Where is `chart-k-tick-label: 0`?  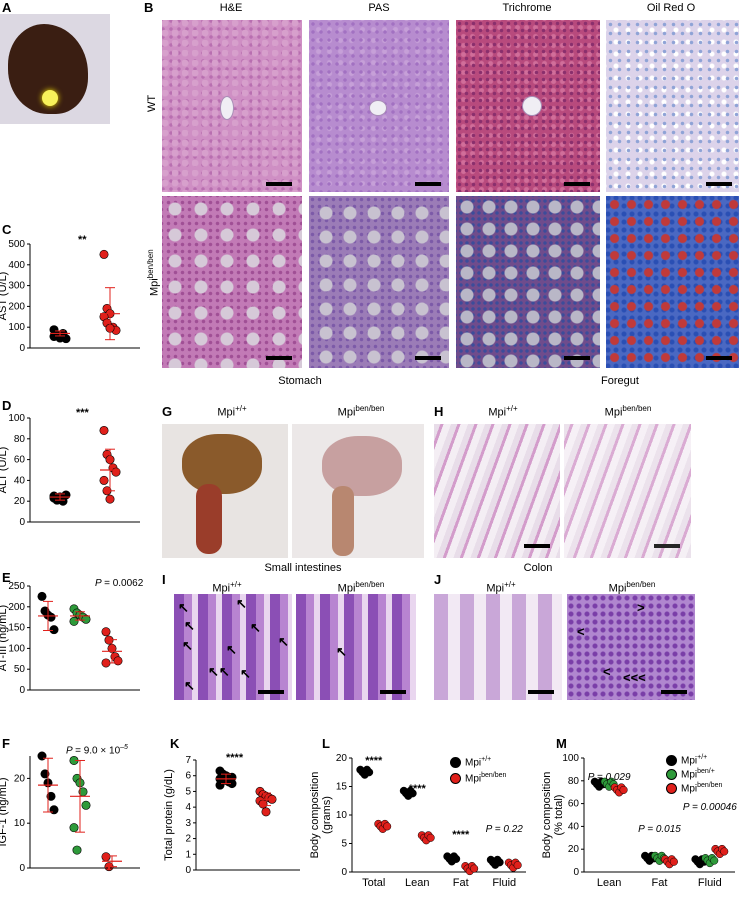
chart-k-tick-label: 0 is located at coordinates (188, 870).